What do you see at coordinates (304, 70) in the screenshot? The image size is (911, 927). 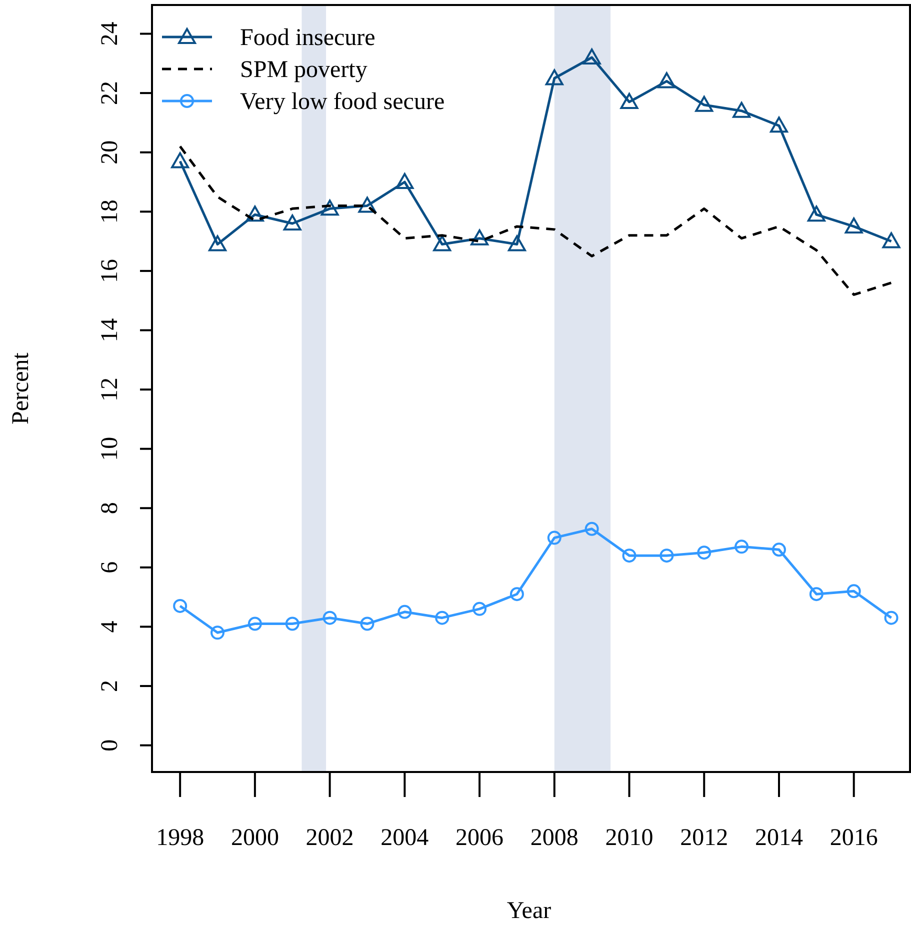 I see `legend-label: SPM poverty` at bounding box center [304, 70].